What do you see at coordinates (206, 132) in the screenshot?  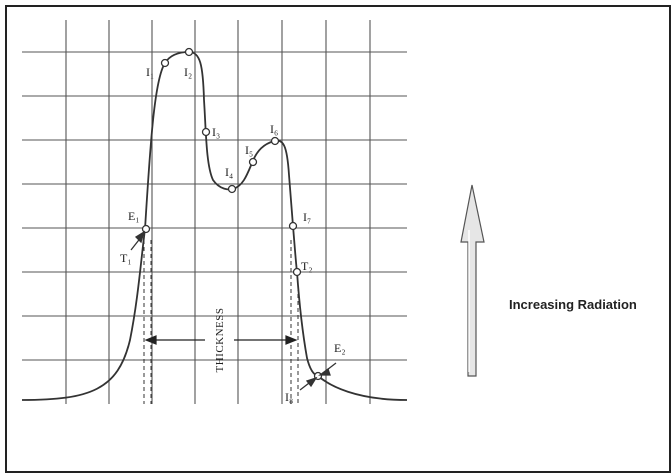 I see `marker-I3` at bounding box center [206, 132].